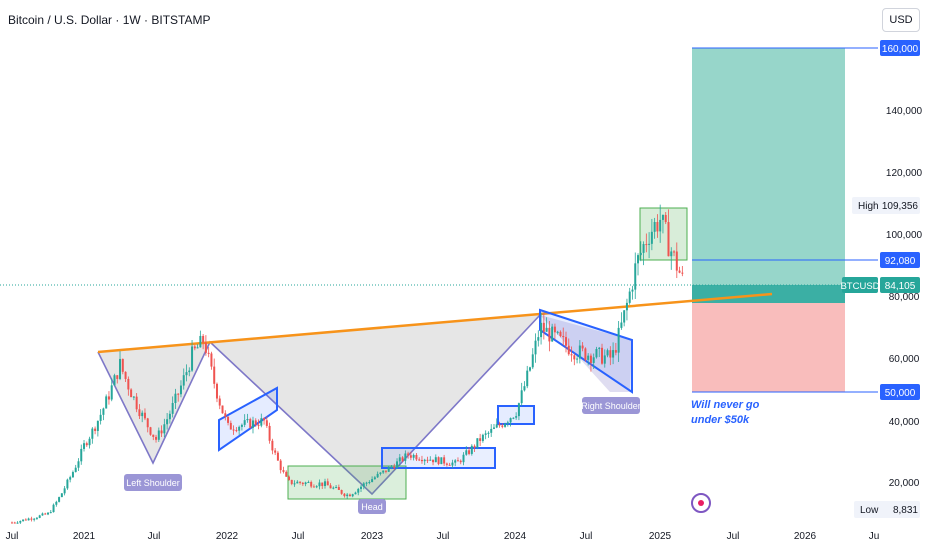  I want to click on right-shoulder-text: Right Shoulder, so click(611, 406).